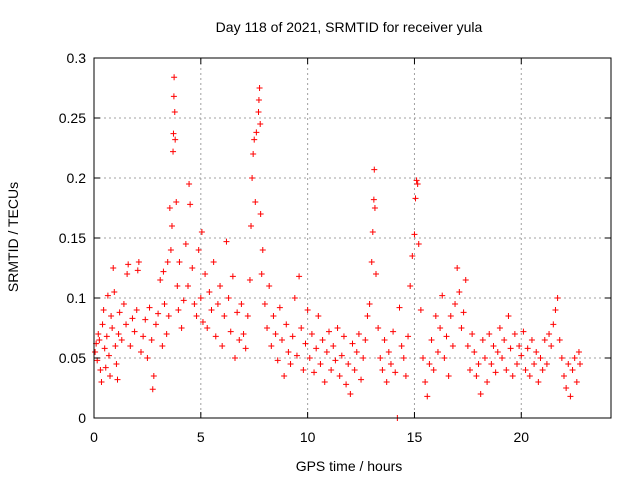 Image resolution: width=640 pixels, height=480 pixels. What do you see at coordinates (201, 437) in the screenshot?
I see `x-tick-label: 5` at bounding box center [201, 437].